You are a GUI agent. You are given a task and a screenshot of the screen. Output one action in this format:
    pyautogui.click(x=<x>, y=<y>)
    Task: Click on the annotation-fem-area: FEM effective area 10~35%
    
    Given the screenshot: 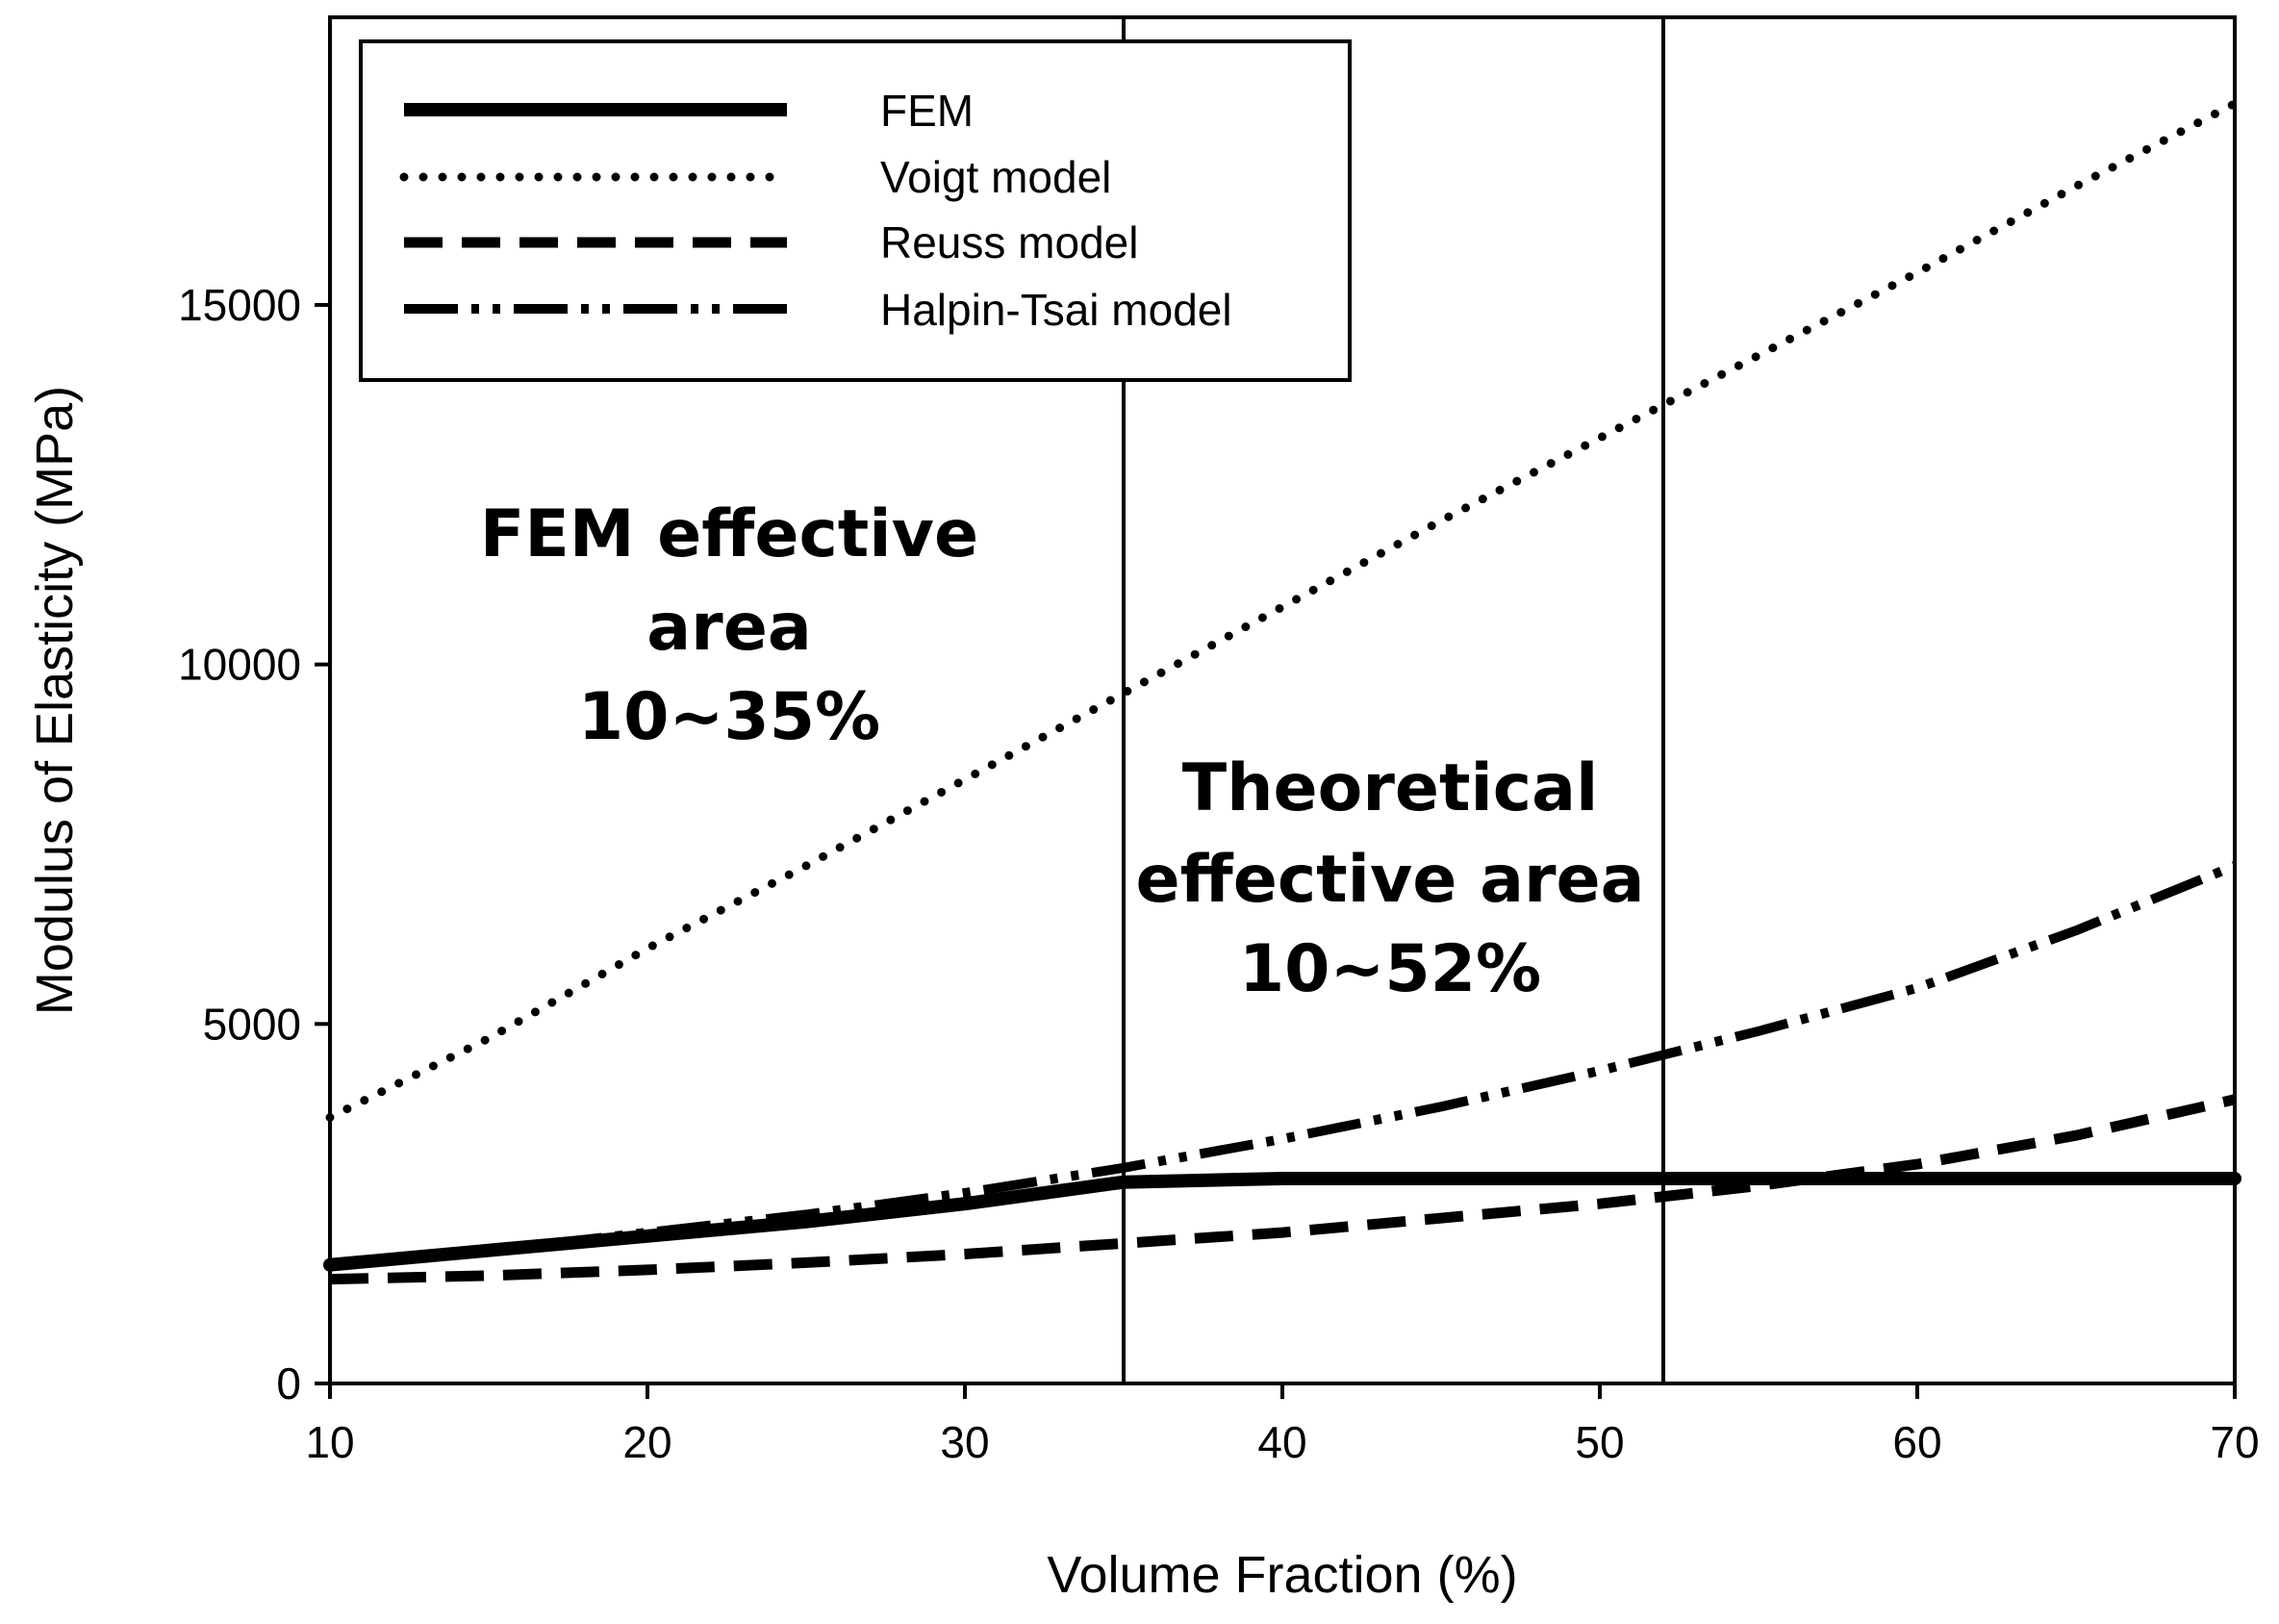 What is the action you would take?
    pyautogui.click(x=729, y=625)
    